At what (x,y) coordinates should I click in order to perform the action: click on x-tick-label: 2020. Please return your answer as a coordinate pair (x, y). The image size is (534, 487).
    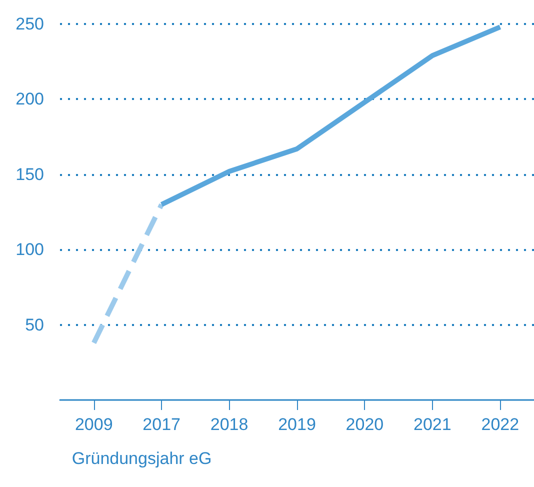
    Looking at the image, I should click on (365, 424).